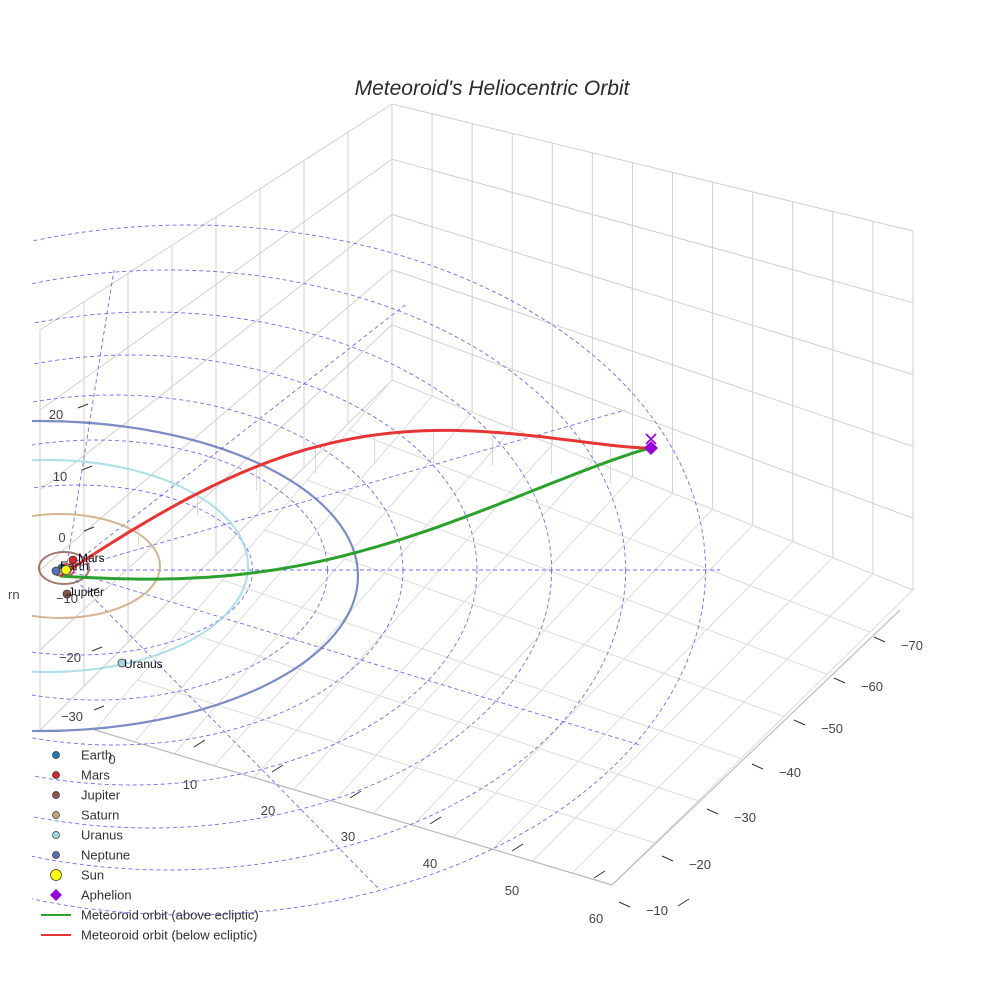  I want to click on legend-item: Uranus, so click(87, 835).